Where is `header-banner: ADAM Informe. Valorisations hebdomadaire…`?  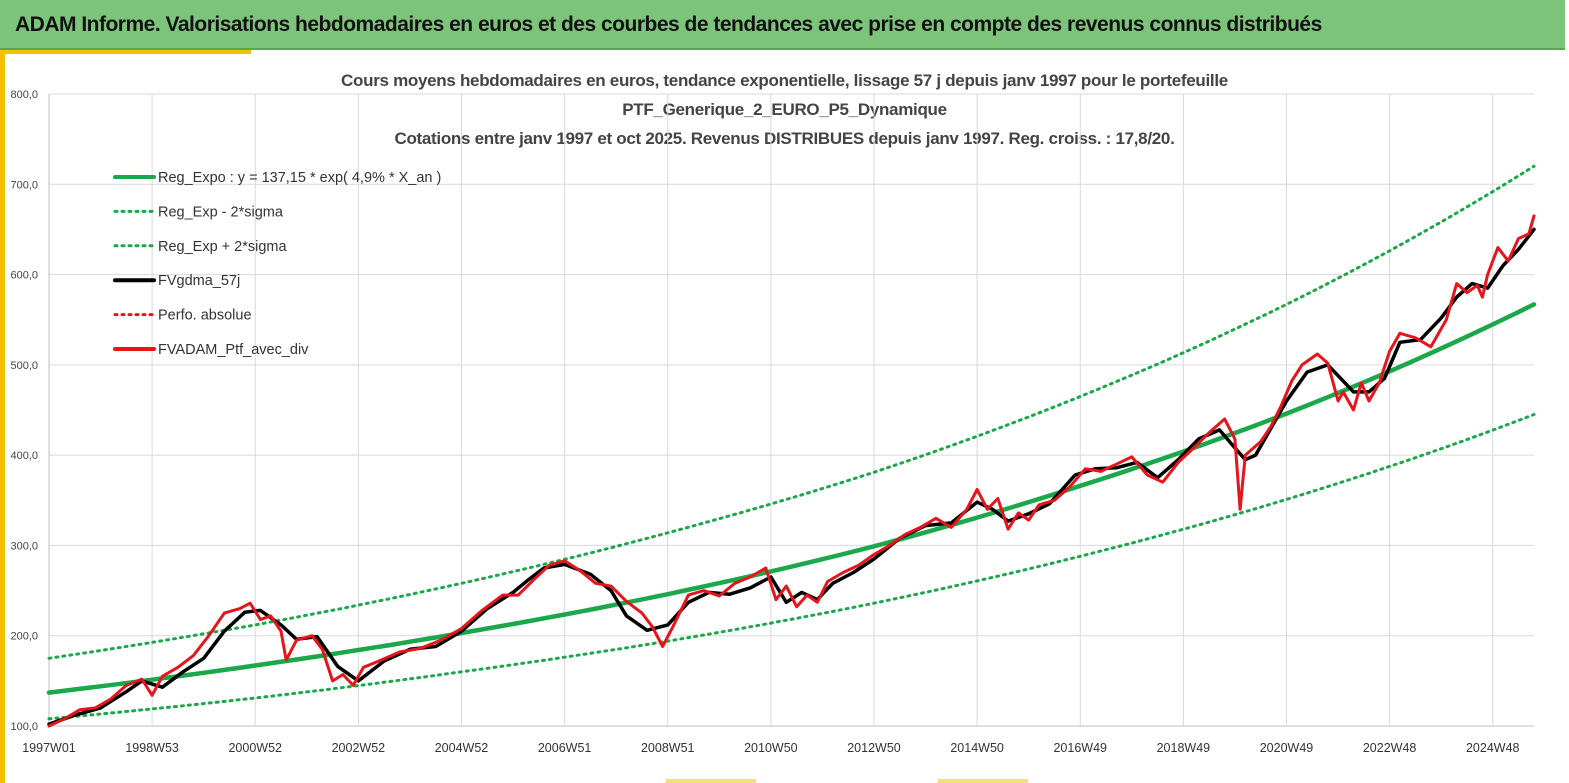
header-banner: ADAM Informe. Valorisations hebdomadaire… is located at coordinates (782, 25).